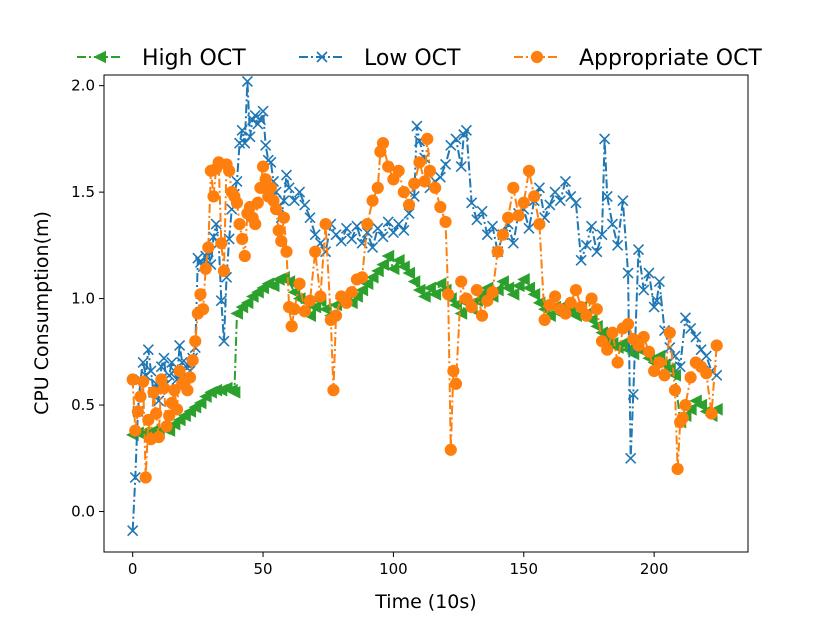 The height and width of the screenshot is (623, 830). Describe the element at coordinates (83, 299) in the screenshot. I see `y-tick-label: 1.0` at that location.